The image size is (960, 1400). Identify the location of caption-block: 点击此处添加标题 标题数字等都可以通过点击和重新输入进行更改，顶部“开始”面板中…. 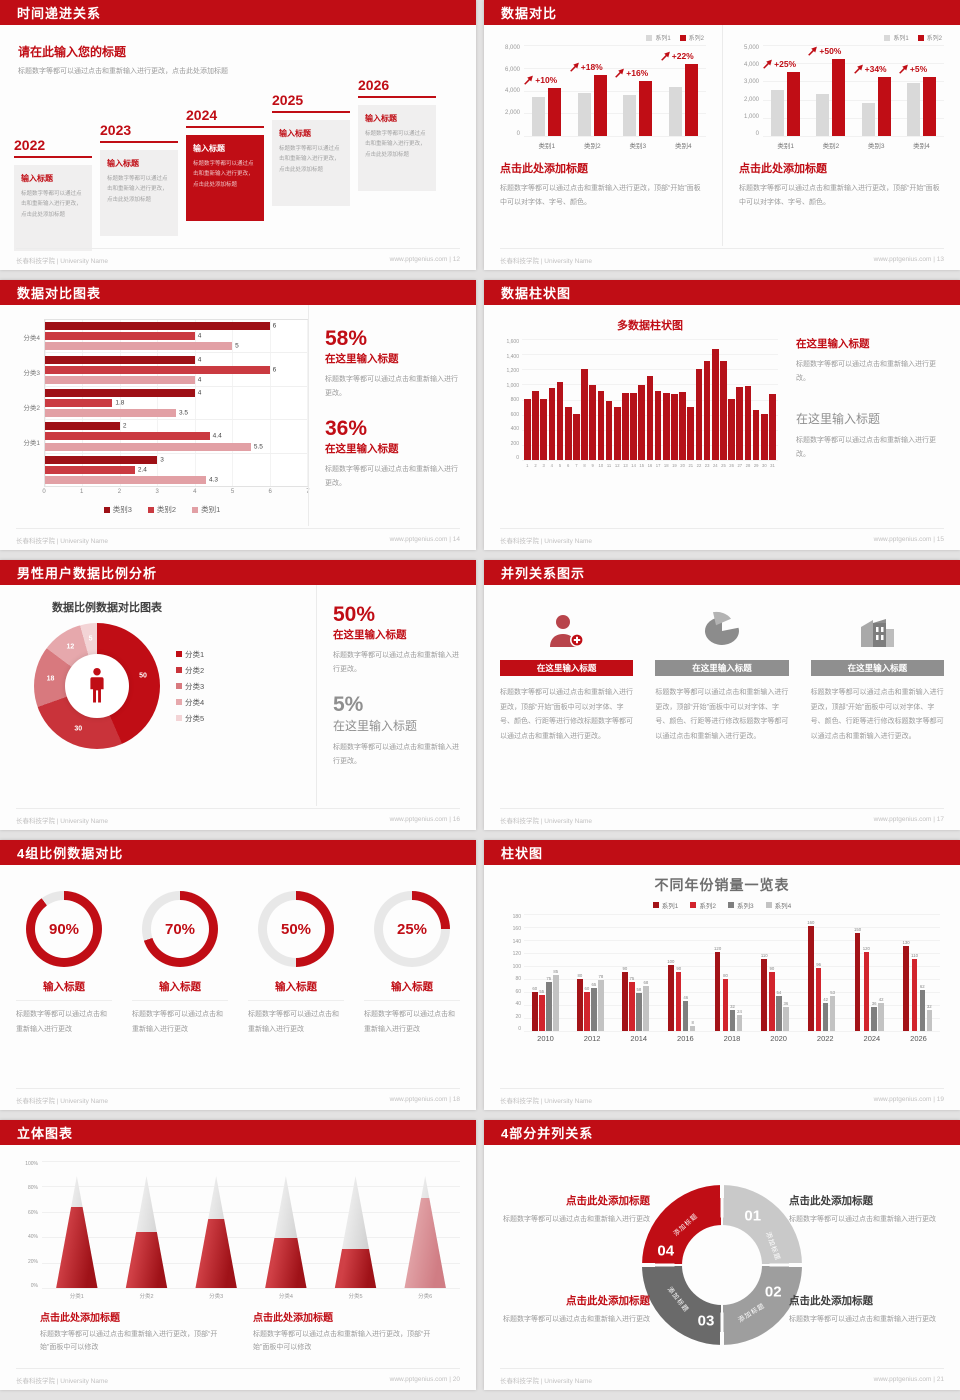
(344, 1332).